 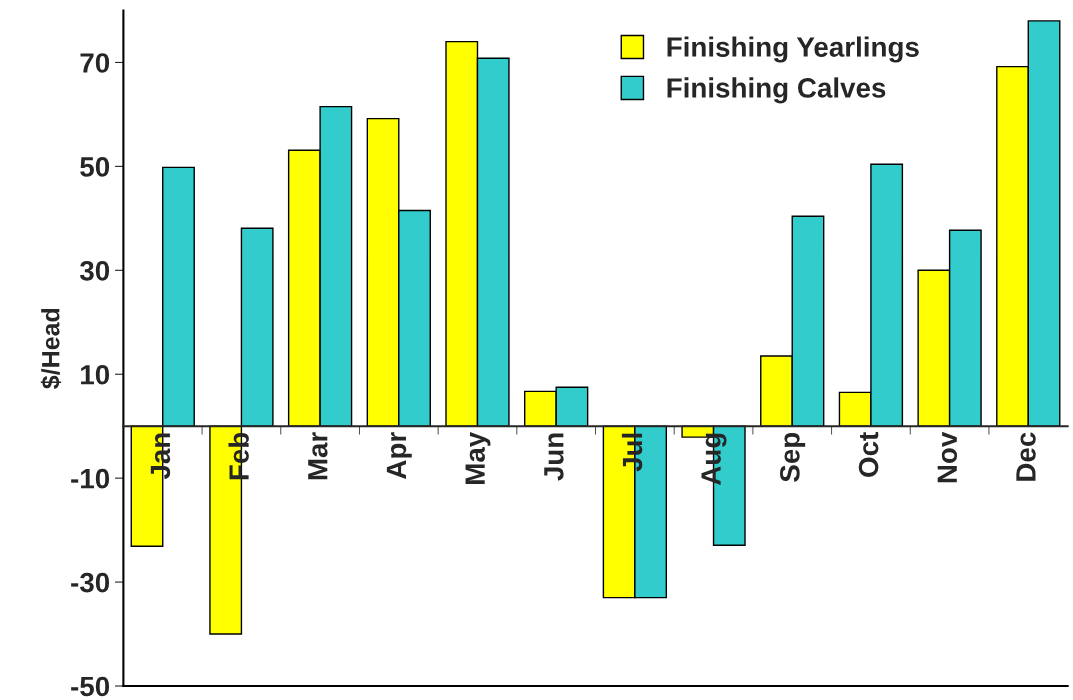 What do you see at coordinates (238, 456) in the screenshot?
I see `x-tick-label: Feb` at bounding box center [238, 456].